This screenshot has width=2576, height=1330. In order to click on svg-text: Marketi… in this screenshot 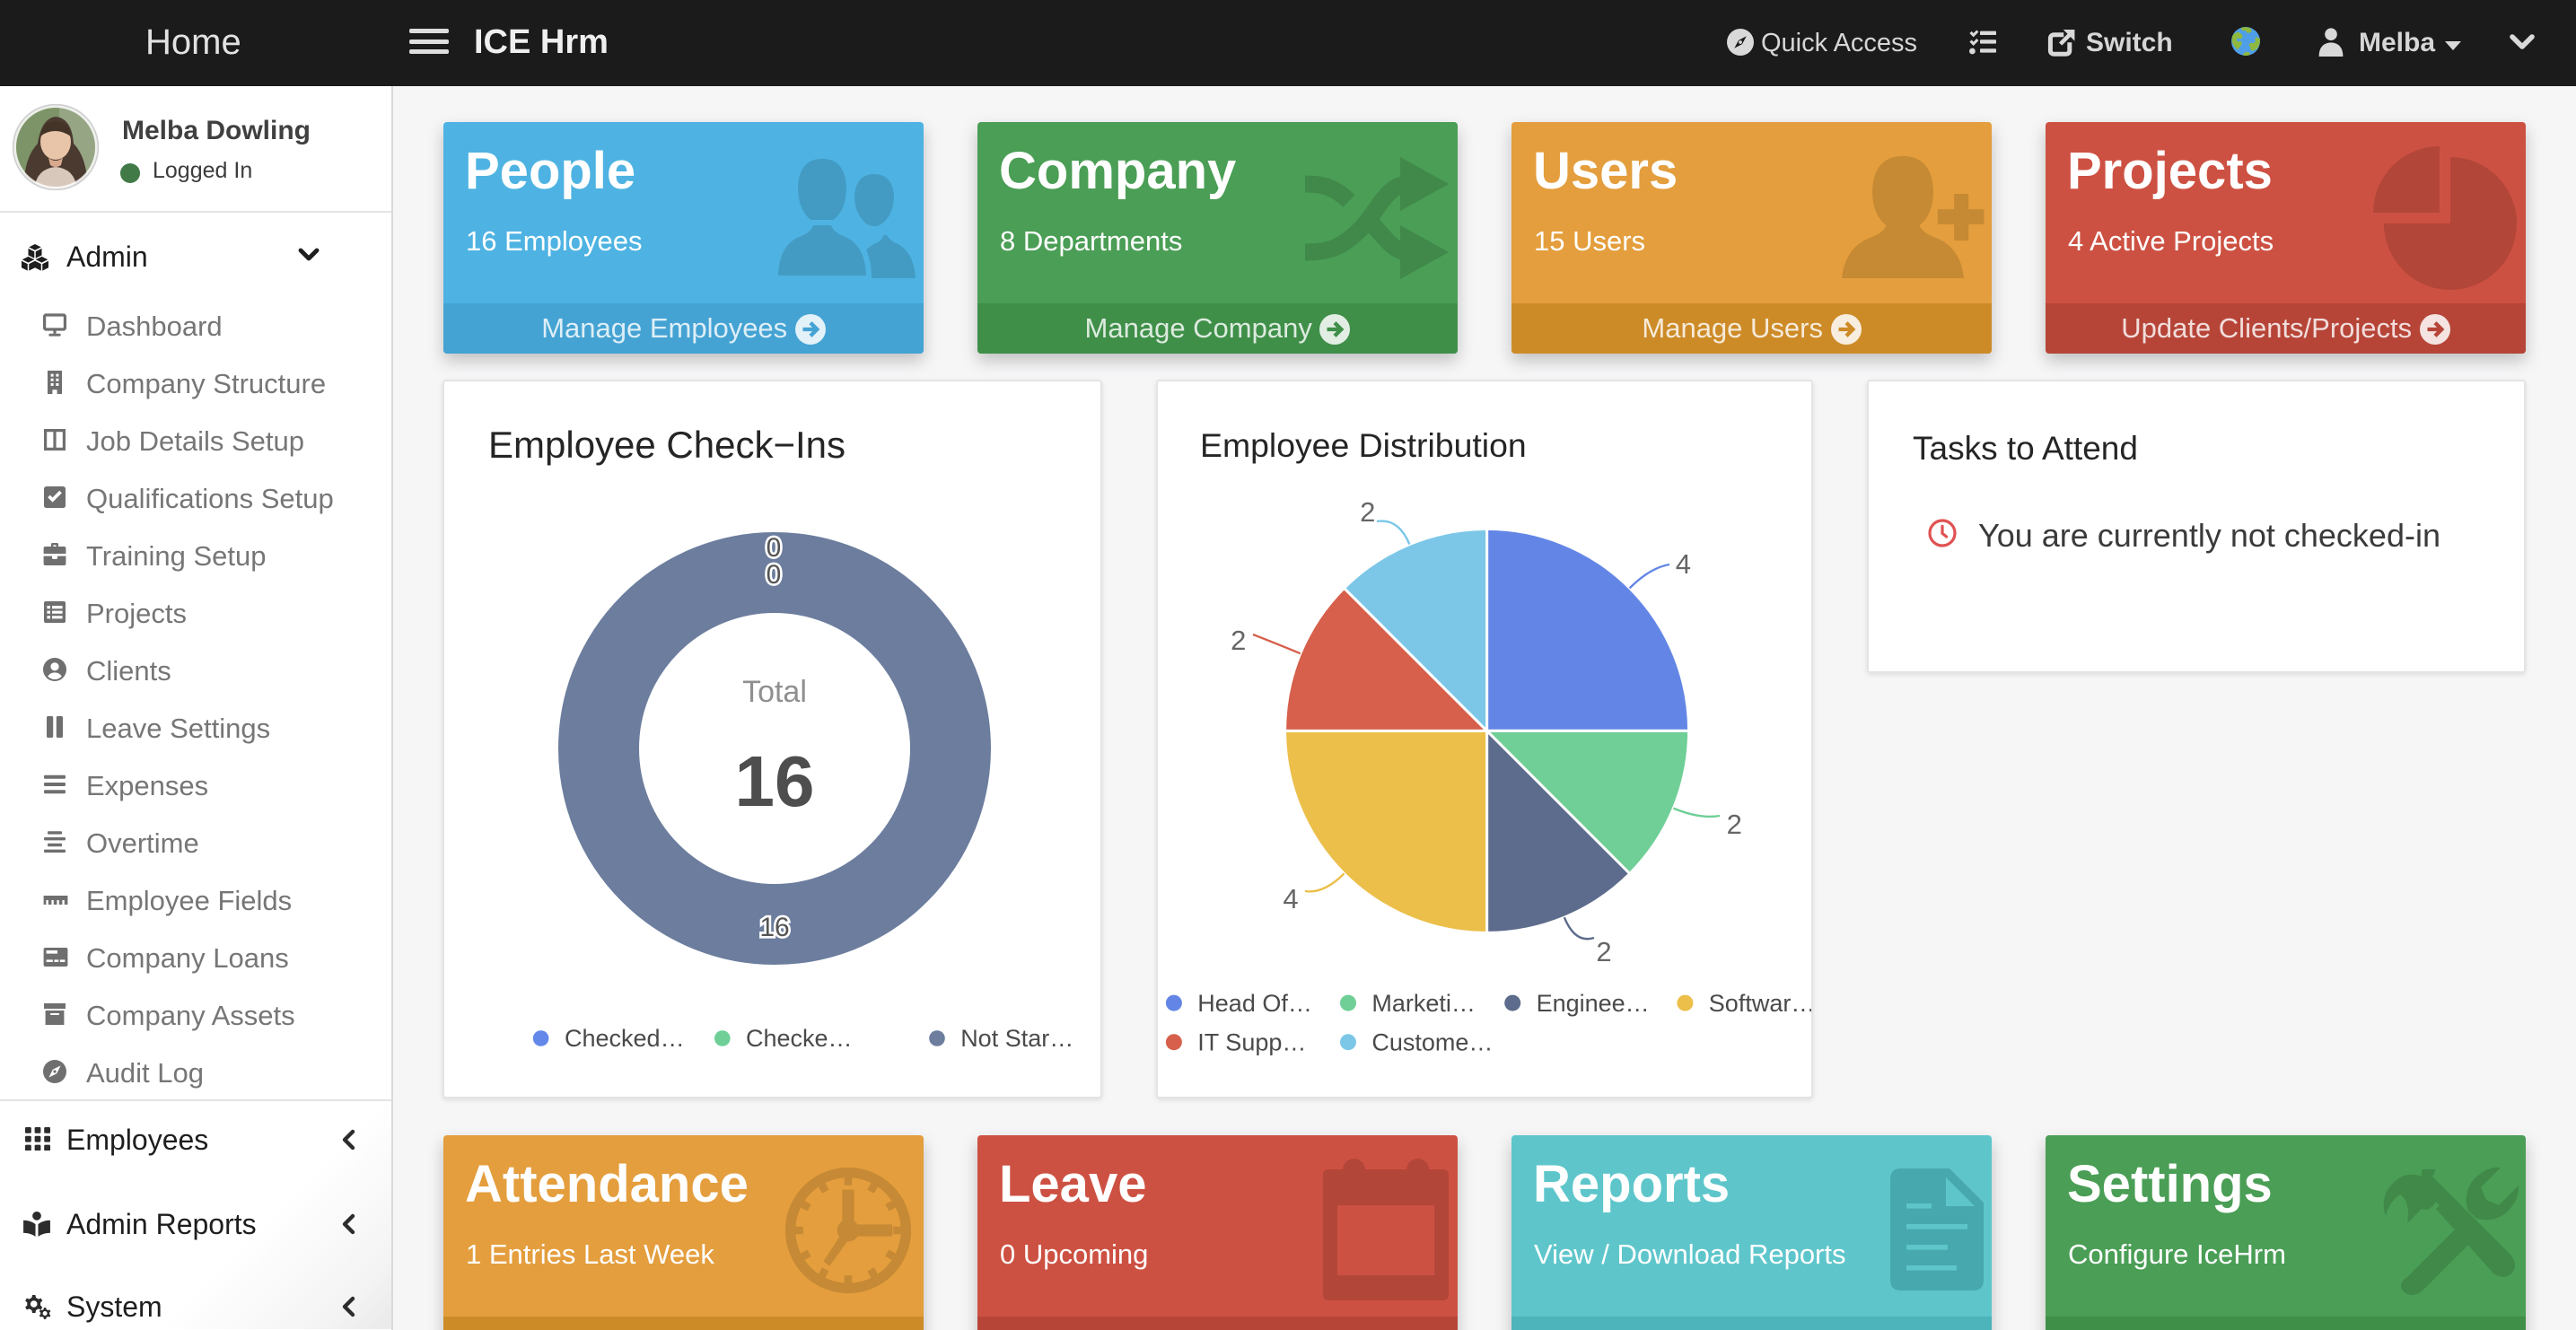, I will do `click(1423, 1004)`.